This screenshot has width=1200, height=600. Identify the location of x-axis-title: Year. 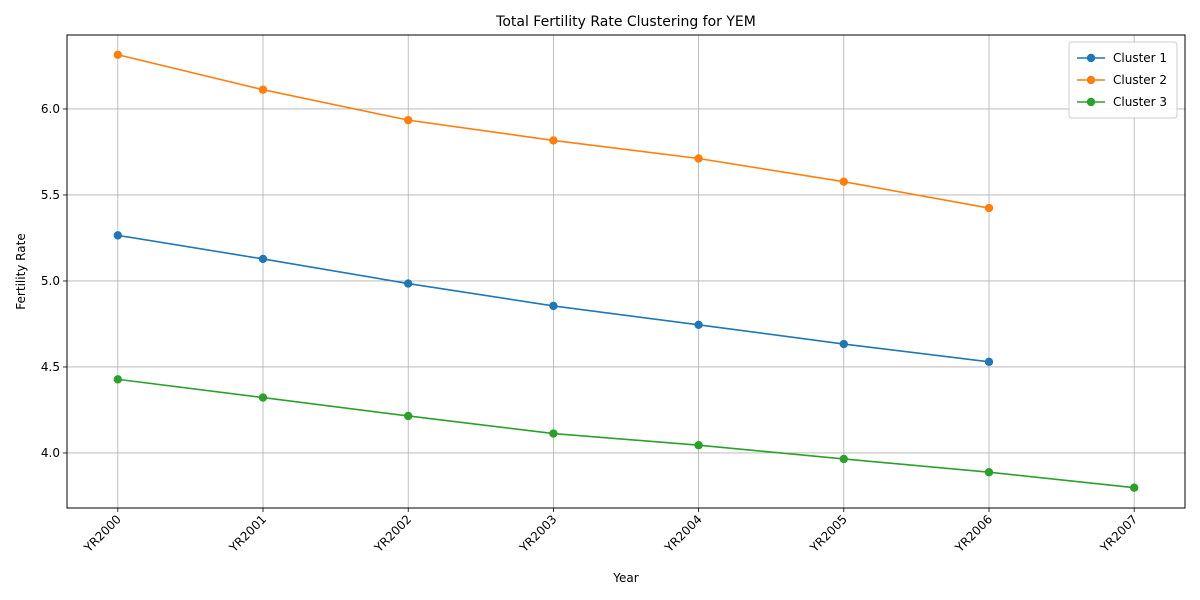
(625, 578).